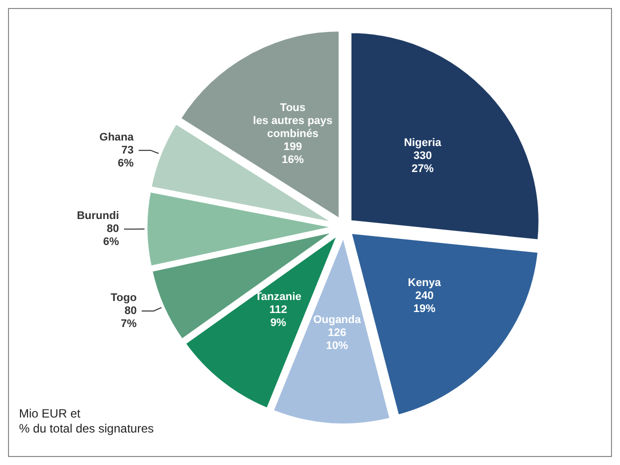 This screenshot has height=465, width=620. What do you see at coordinates (424, 303) in the screenshot?
I see `data-label: 240 19%` at bounding box center [424, 303].